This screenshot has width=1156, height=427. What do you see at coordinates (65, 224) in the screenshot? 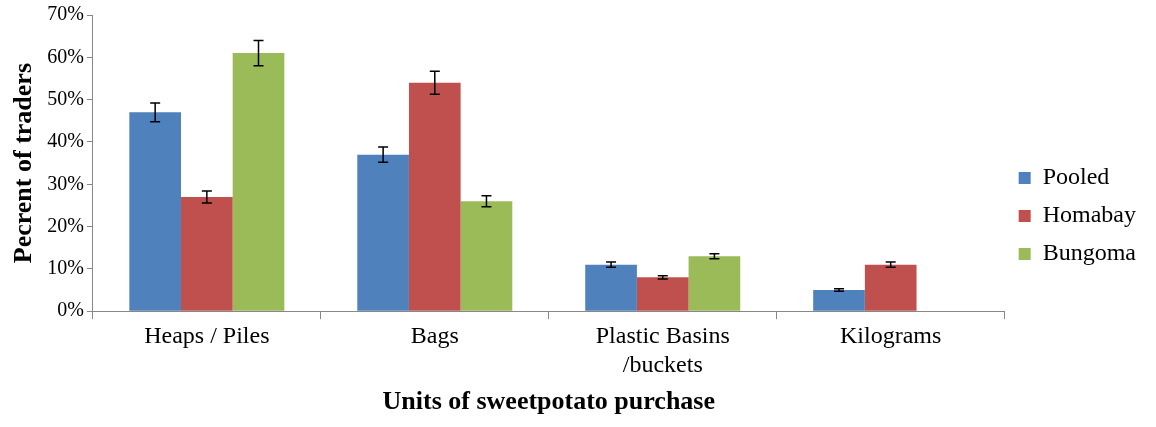
I see `y-tick-label: 20%` at bounding box center [65, 224].